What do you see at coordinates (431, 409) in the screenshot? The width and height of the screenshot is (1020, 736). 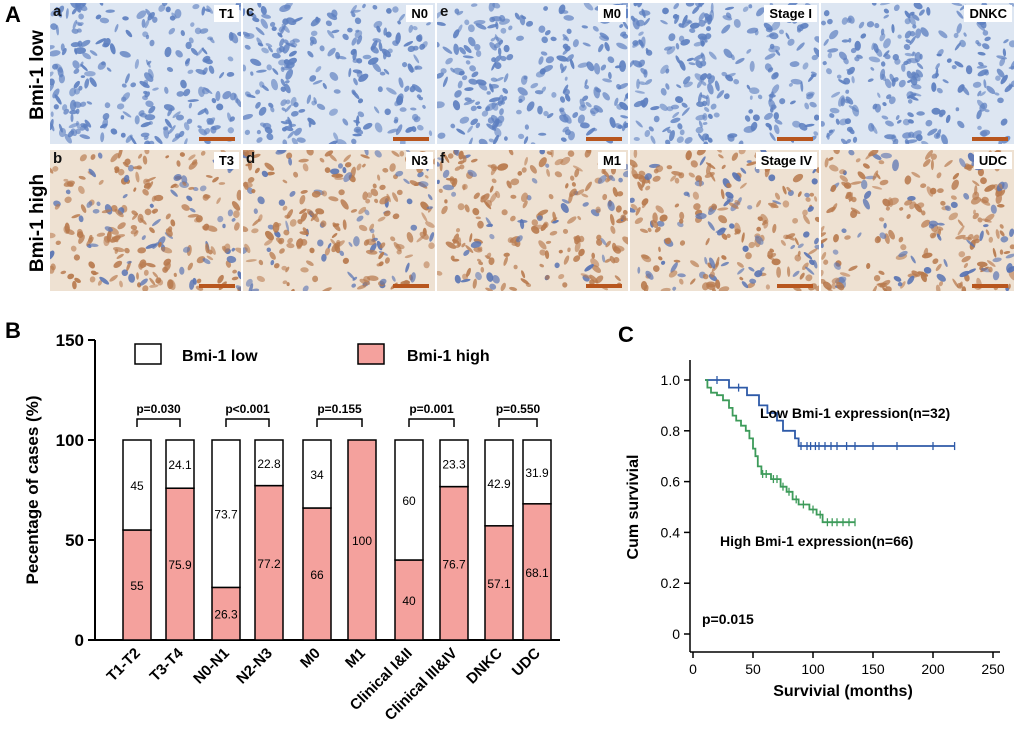 I see `p-value-label: p=0.001` at bounding box center [431, 409].